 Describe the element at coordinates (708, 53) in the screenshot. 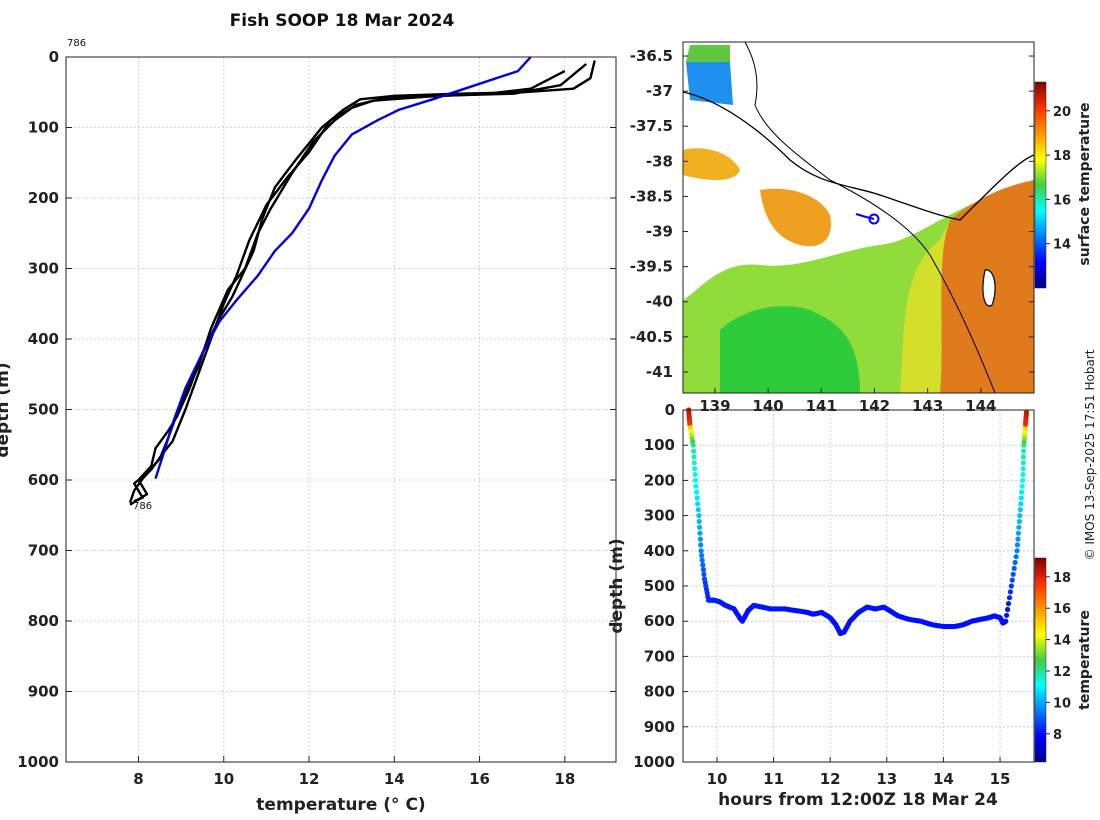

I see `sst-green-north` at that location.